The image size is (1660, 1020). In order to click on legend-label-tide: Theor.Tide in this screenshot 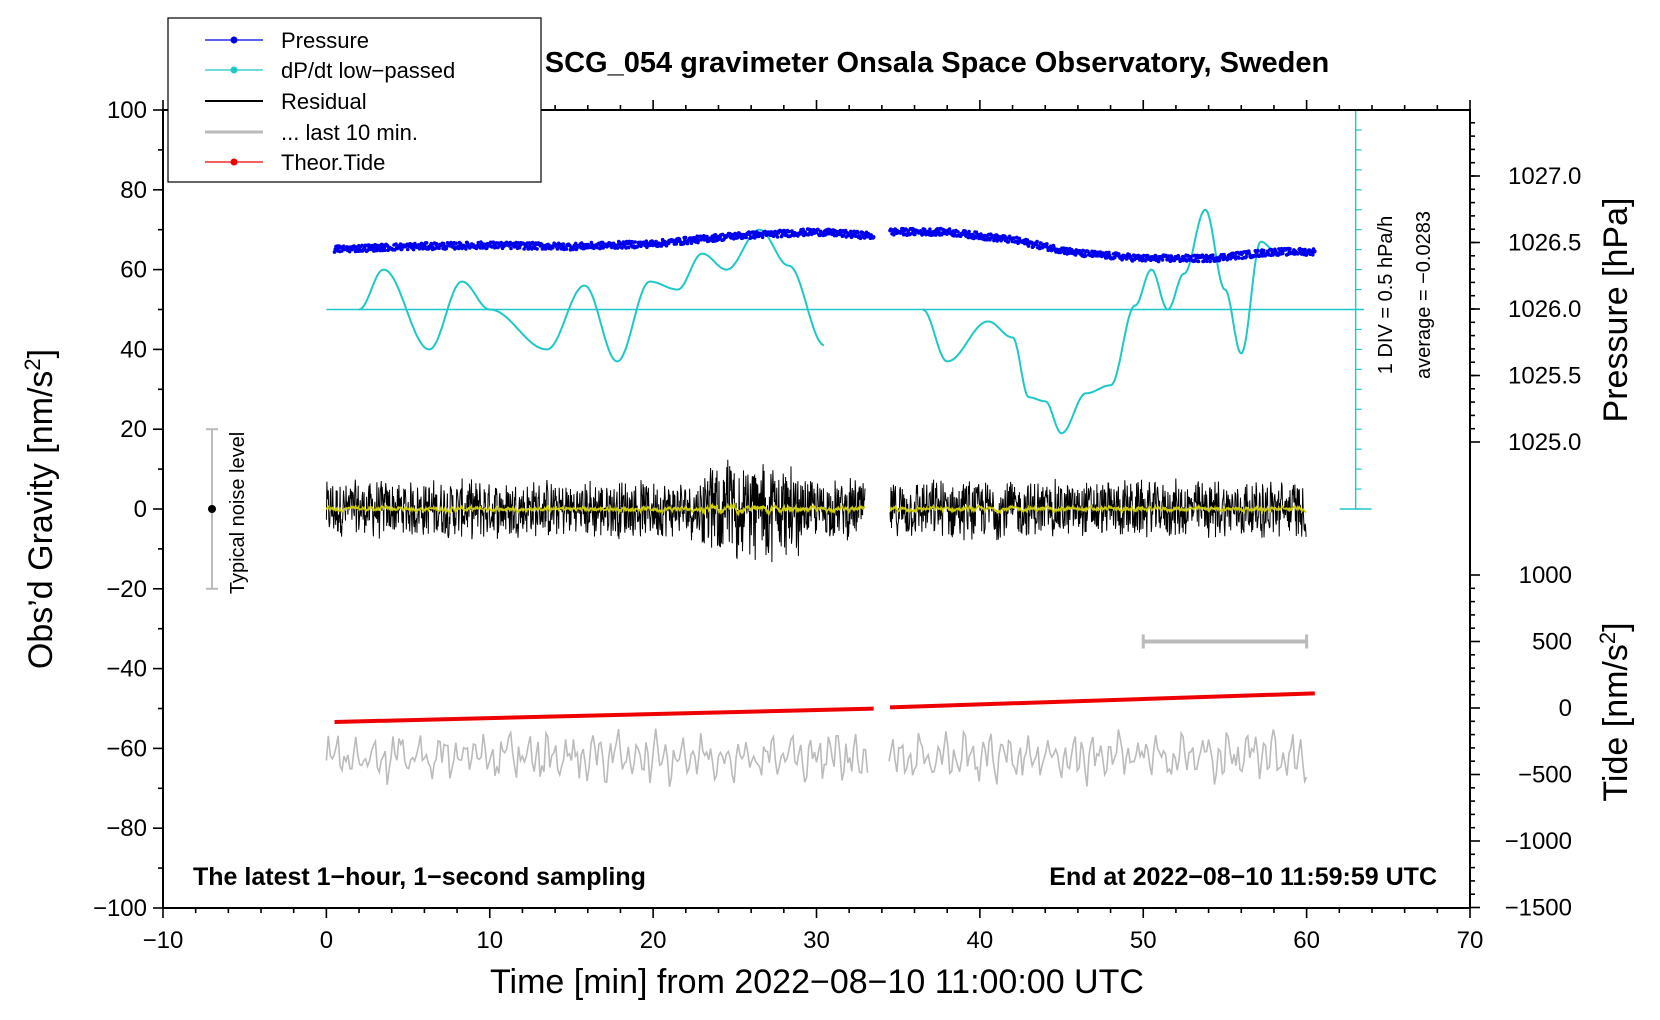, I will do `click(333, 162)`.